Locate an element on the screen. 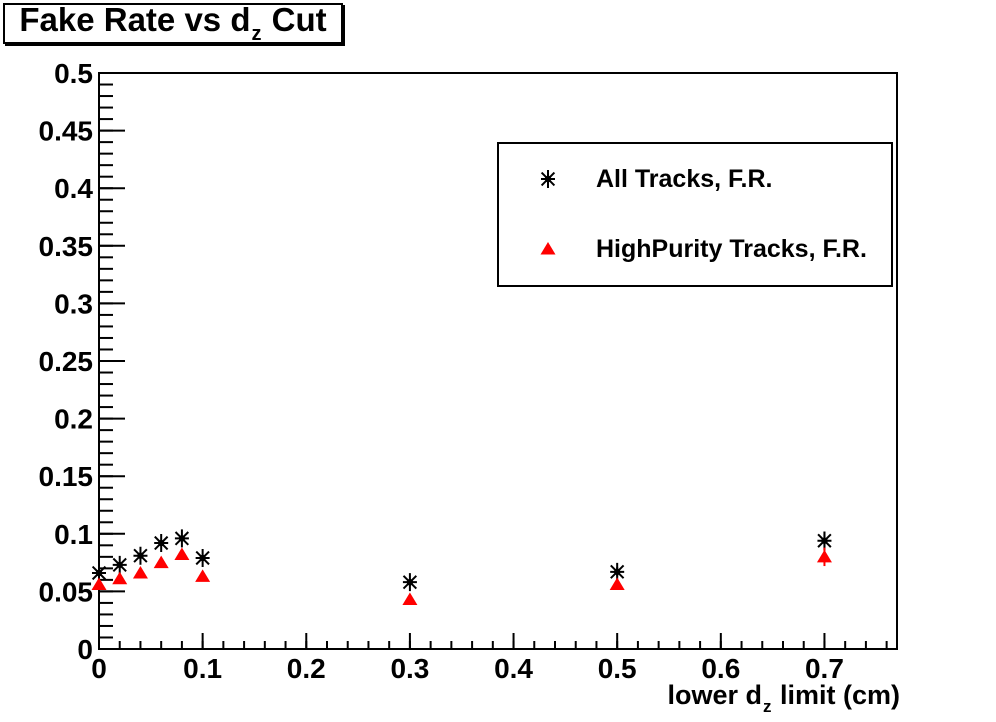 Image resolution: width=996 pixels, height=722 pixels. x-tick-label: 0.4 is located at coordinates (513, 668).